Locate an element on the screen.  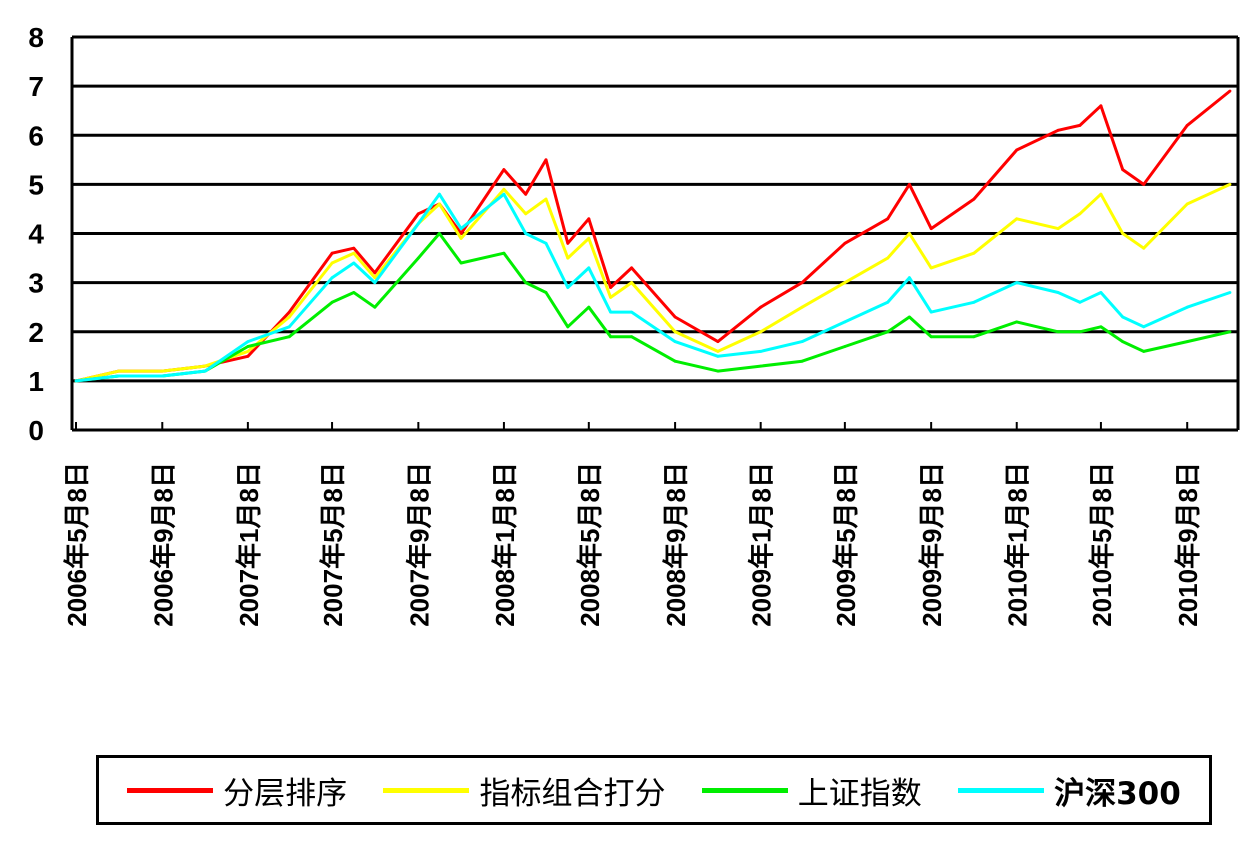
legend-item-0: 分层排序 is located at coordinates (237, 790).